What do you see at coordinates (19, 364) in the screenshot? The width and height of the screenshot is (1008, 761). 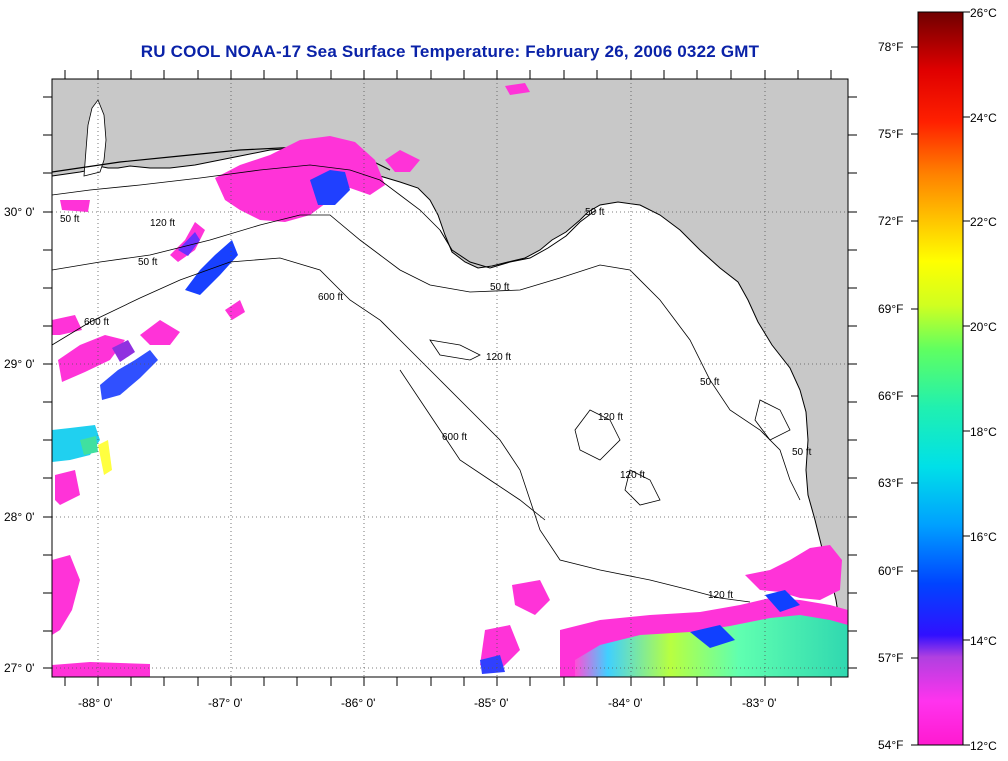 I see `lat-label: 29° 0'` at bounding box center [19, 364].